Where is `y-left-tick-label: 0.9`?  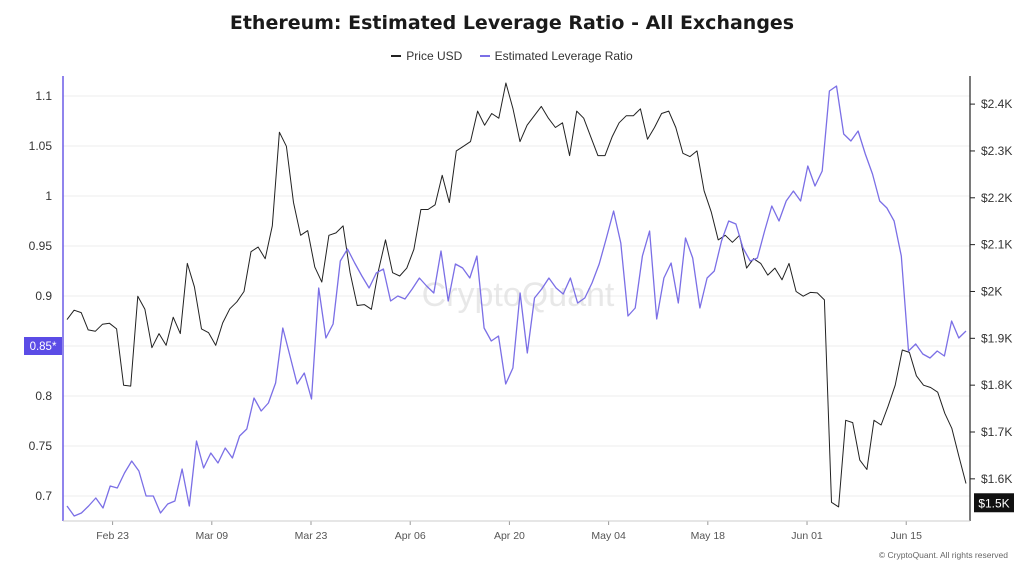
y-left-tick-label: 0.9 is located at coordinates (43, 296).